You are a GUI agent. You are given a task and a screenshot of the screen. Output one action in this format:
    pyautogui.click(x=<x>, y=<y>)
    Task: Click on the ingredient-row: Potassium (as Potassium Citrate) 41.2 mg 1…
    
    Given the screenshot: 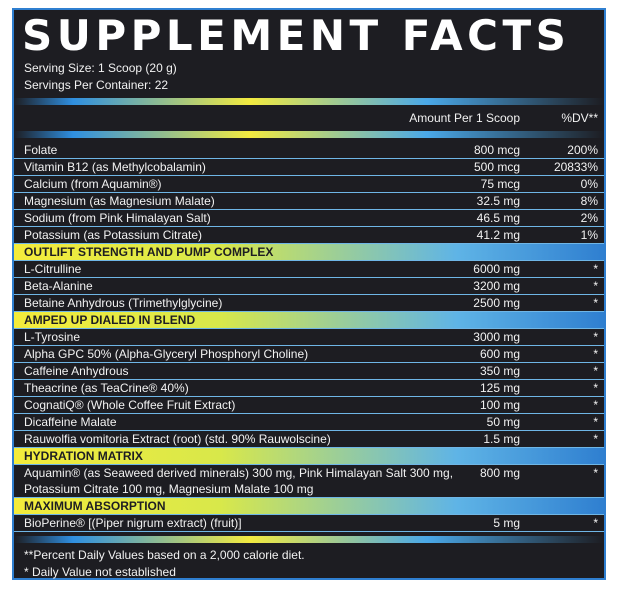 What is the action you would take?
    pyautogui.click(x=309, y=235)
    